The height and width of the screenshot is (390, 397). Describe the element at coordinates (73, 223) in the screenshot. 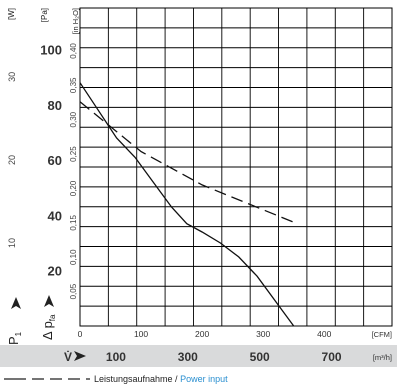

I see `pressure-inh2o-tick-label: 0,15` at that location.